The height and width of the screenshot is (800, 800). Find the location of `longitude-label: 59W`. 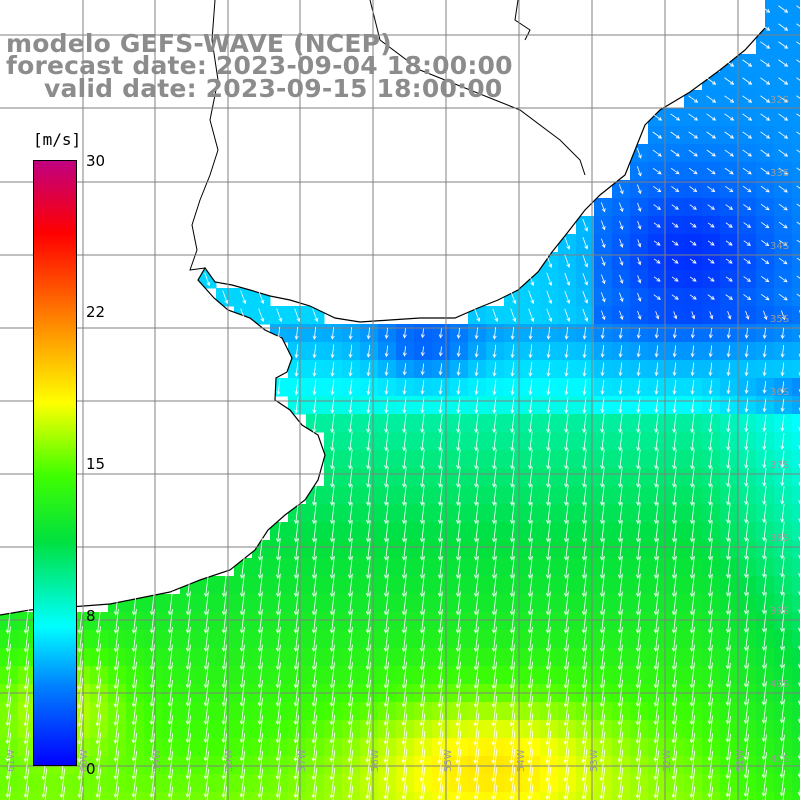

longitude-label: 59W is located at coordinates (157, 760).